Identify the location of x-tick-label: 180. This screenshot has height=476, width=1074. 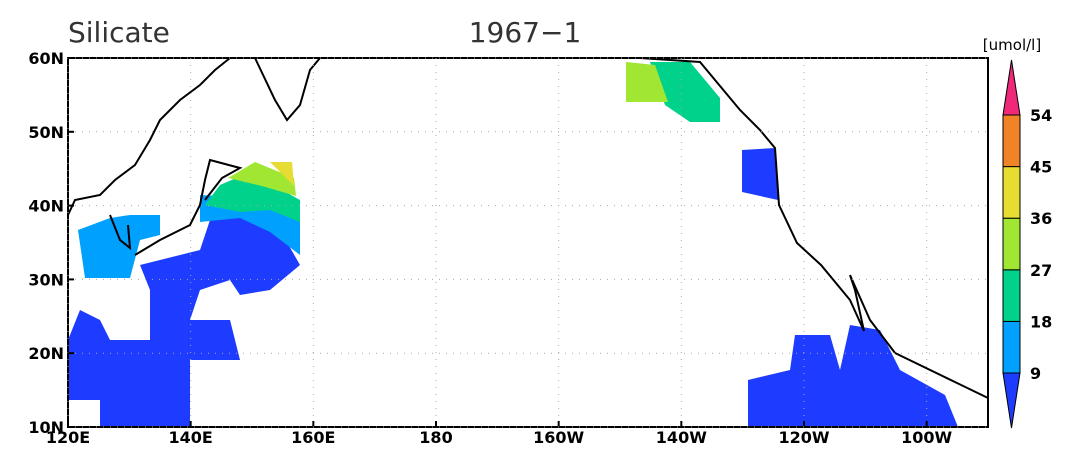
(435, 437).